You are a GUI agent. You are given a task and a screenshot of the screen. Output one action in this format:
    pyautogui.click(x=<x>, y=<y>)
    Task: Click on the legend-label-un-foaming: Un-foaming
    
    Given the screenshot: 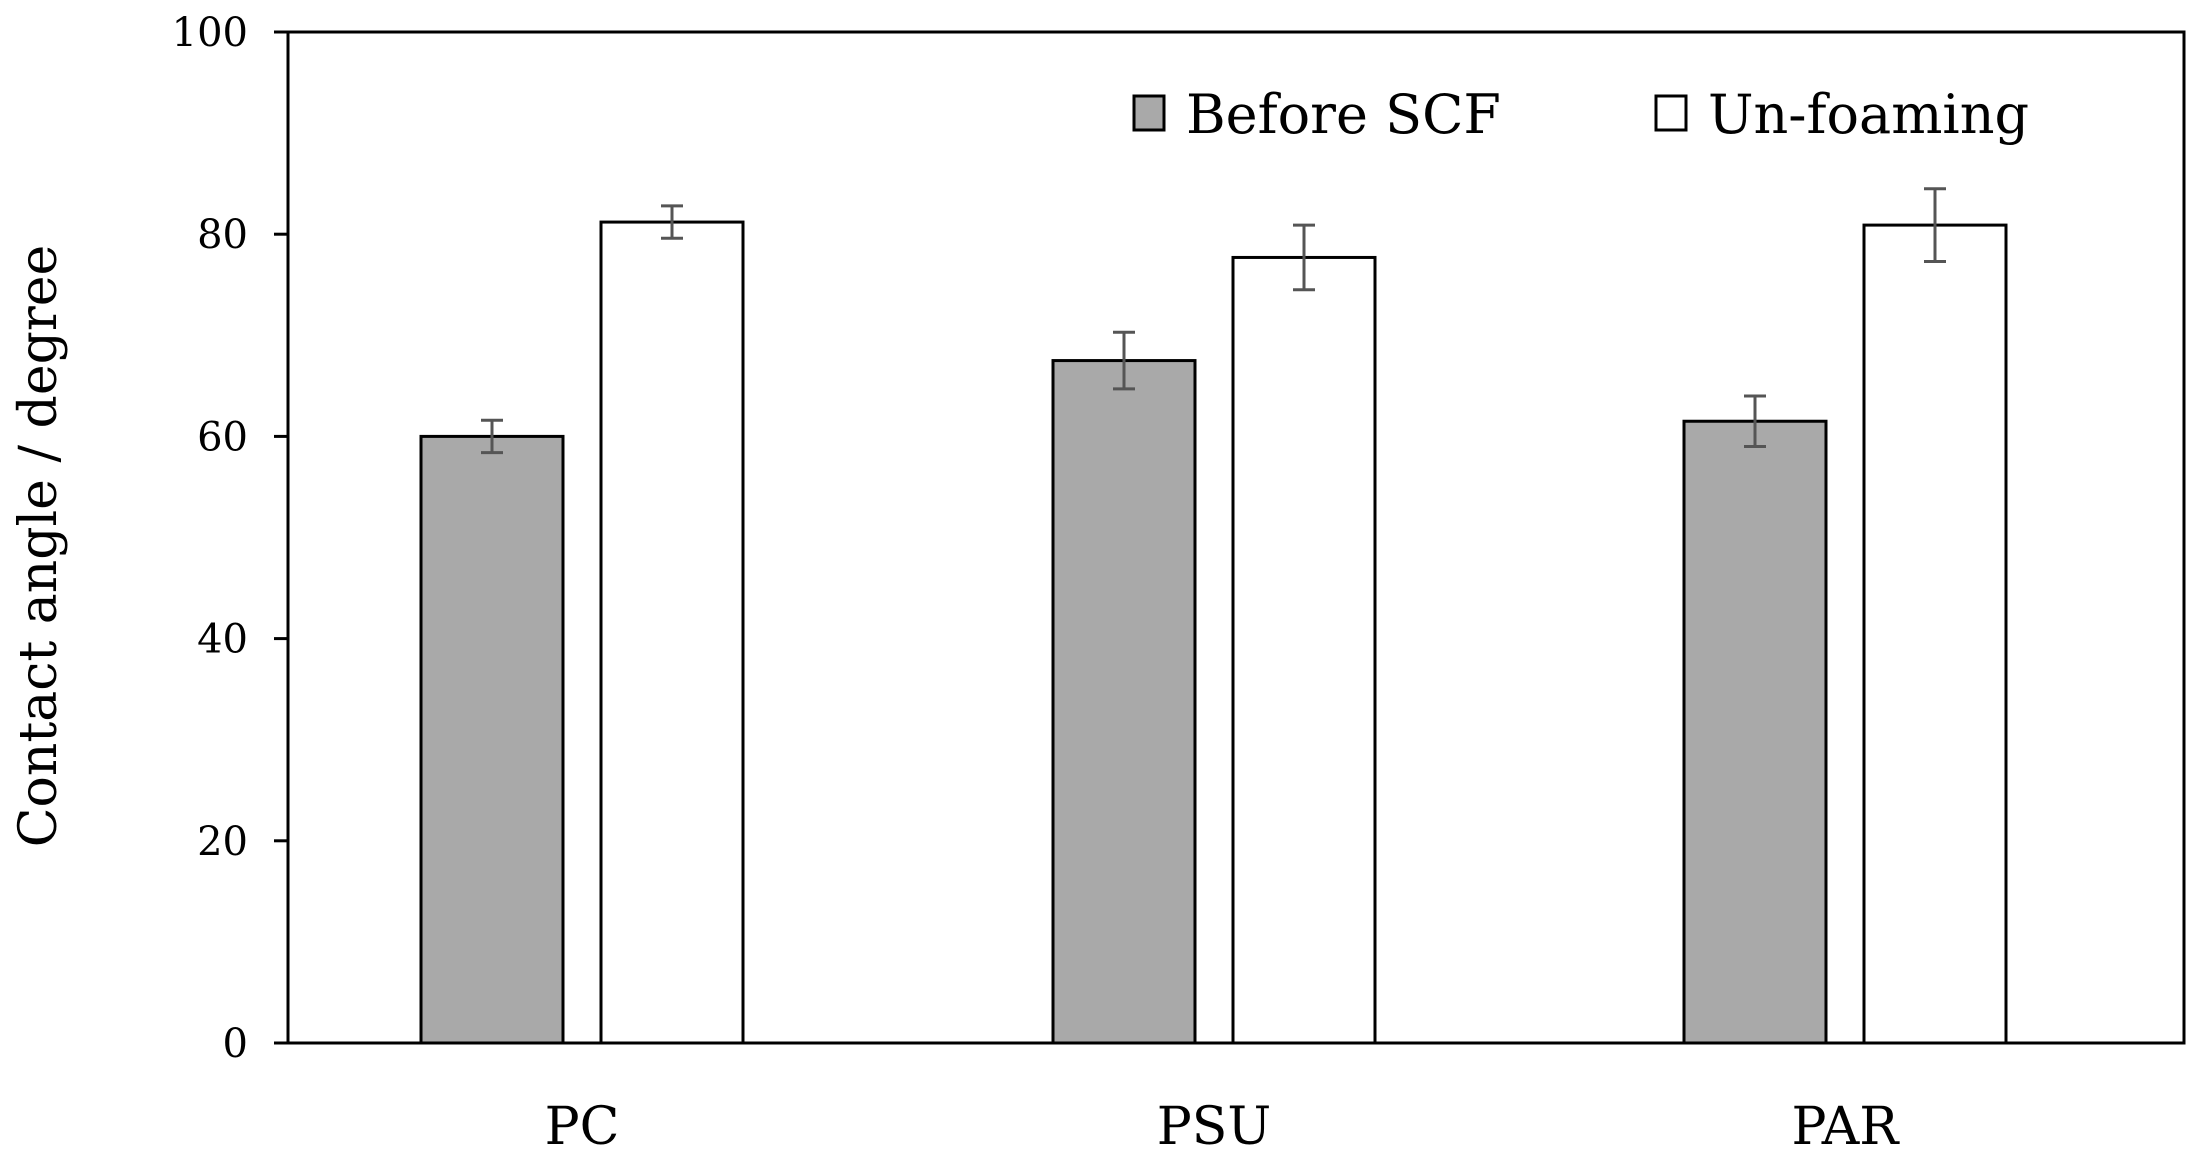 What is the action you would take?
    pyautogui.click(x=1868, y=114)
    